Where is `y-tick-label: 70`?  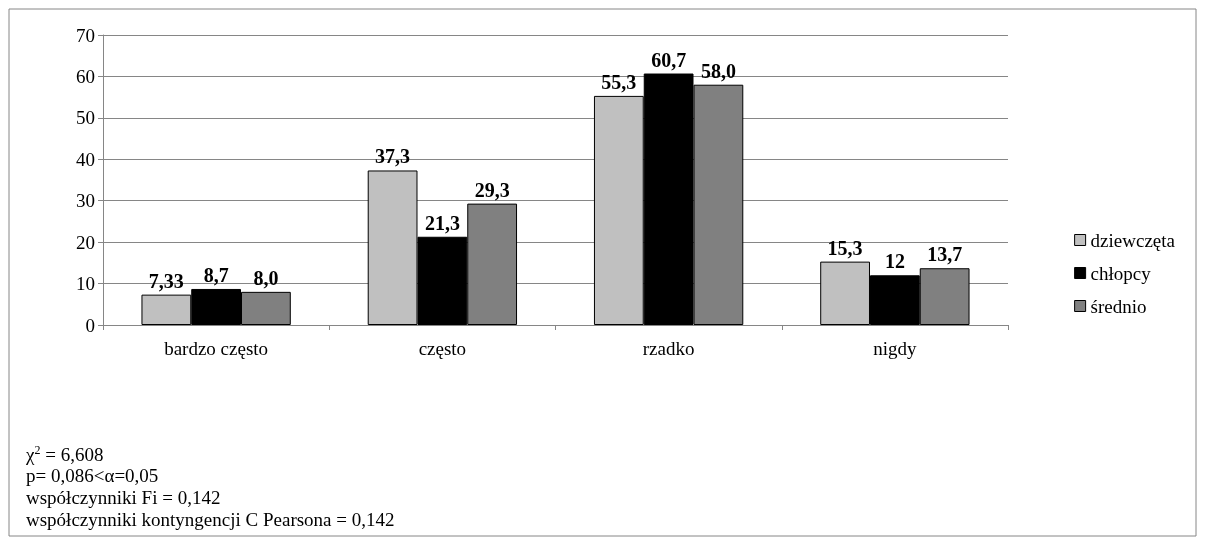 y-tick-label: 70 is located at coordinates (85, 35).